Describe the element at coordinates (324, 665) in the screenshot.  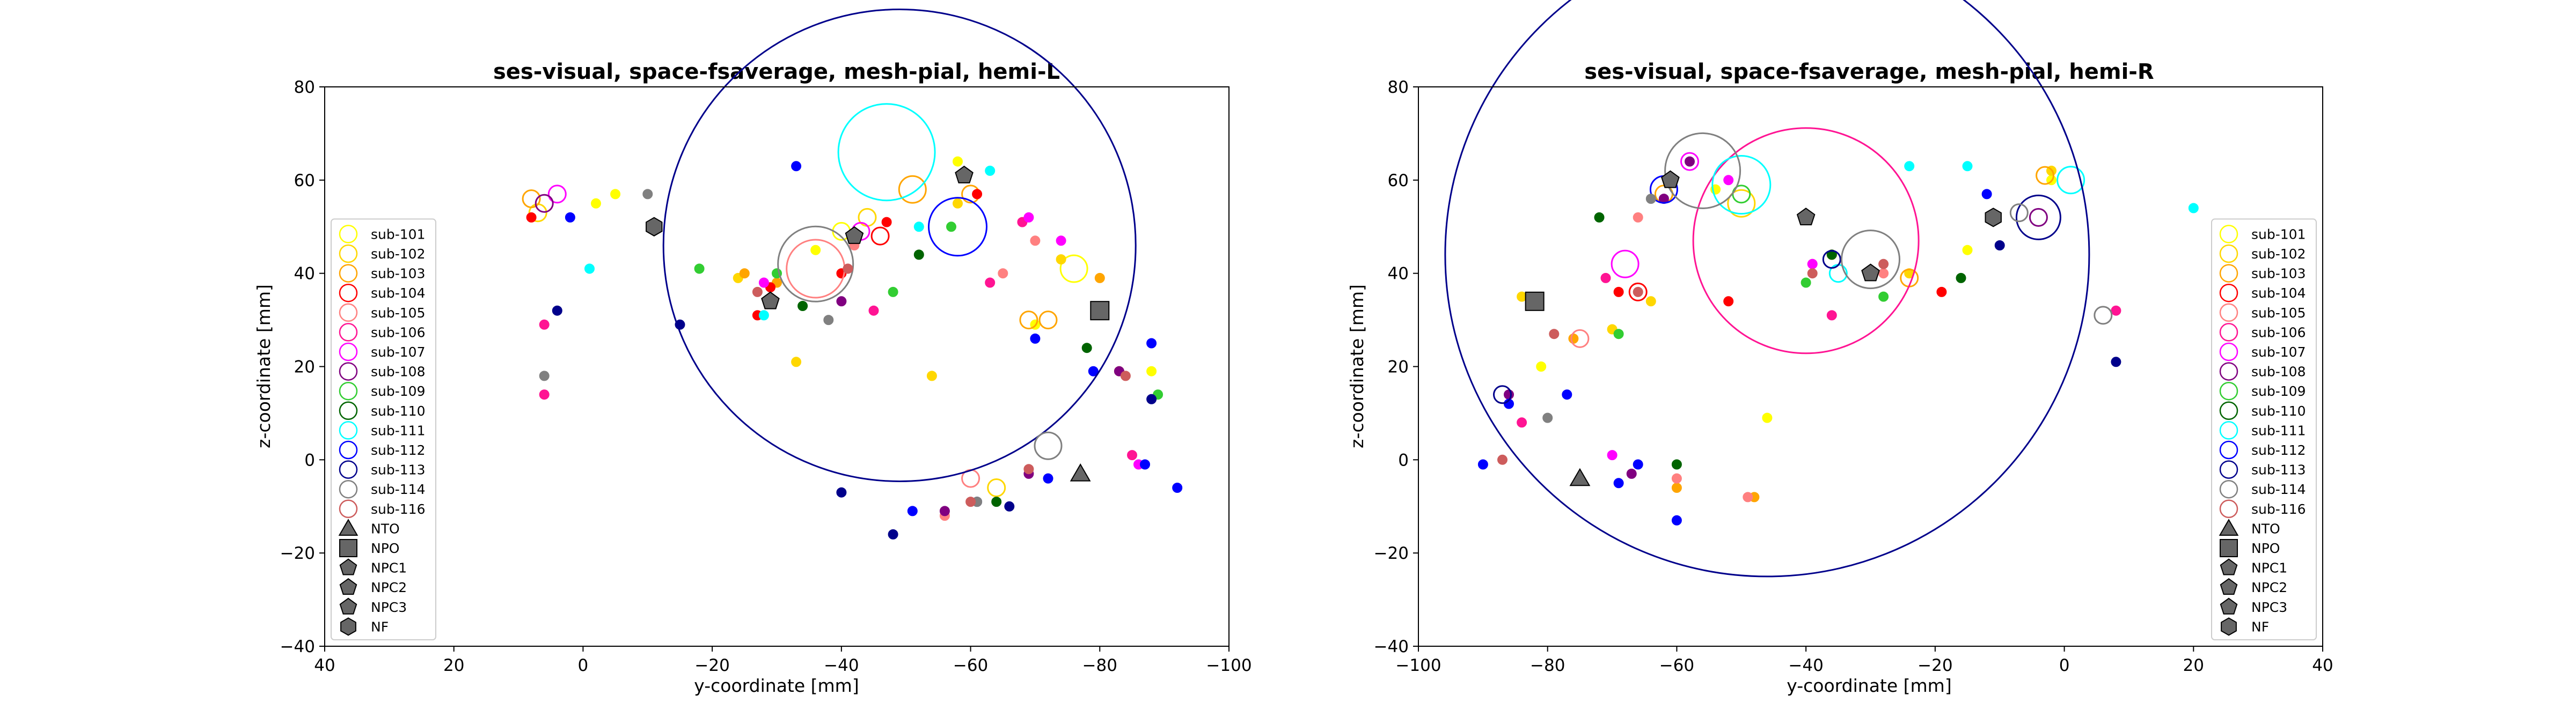
I see `x-tick-label: 40` at that location.